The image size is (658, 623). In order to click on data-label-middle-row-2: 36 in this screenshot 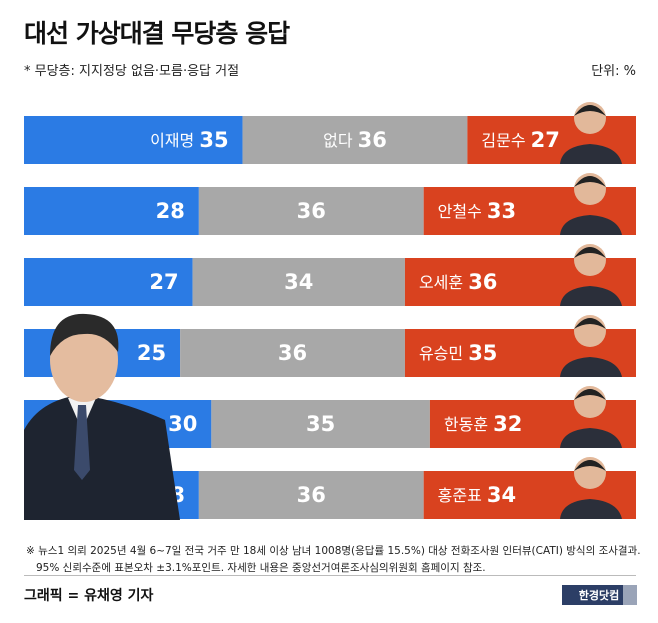, I will do `click(311, 211)`.